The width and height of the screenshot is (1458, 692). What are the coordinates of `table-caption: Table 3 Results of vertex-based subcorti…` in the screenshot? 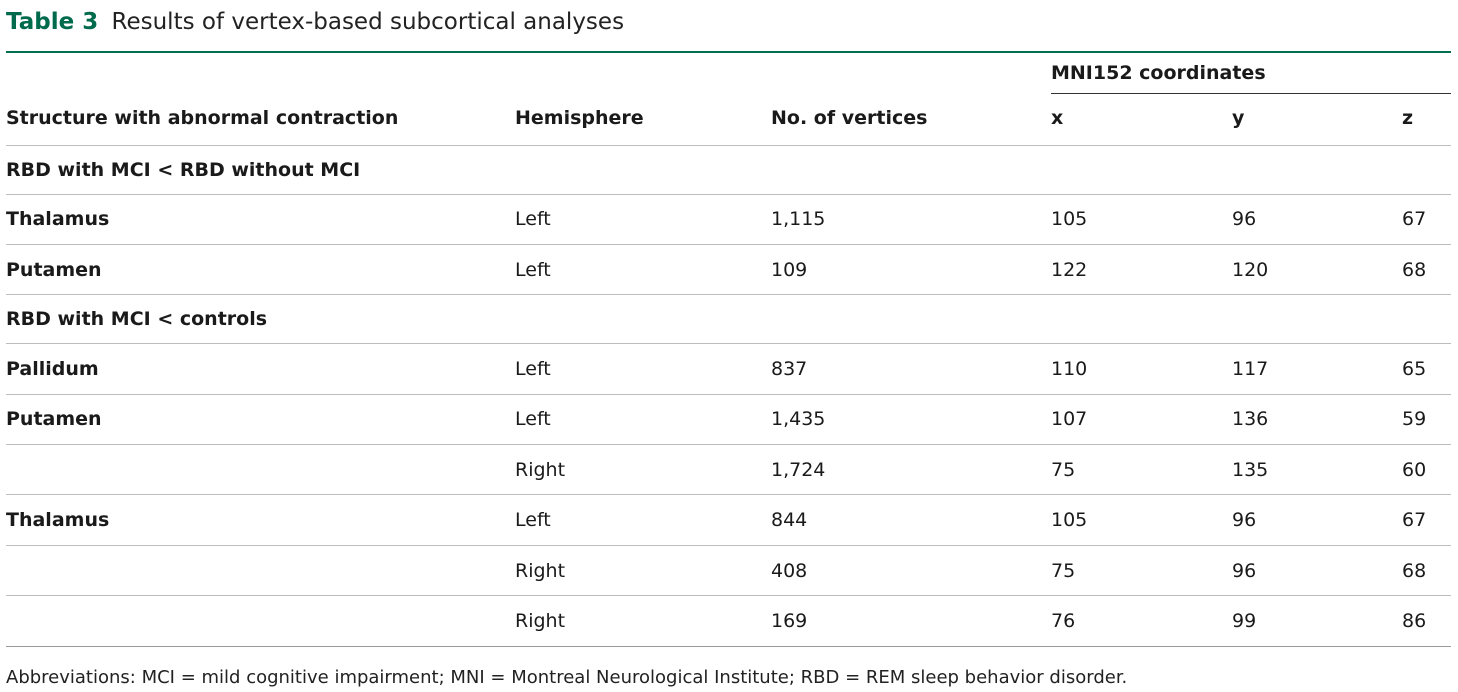 It's located at (315, 22).